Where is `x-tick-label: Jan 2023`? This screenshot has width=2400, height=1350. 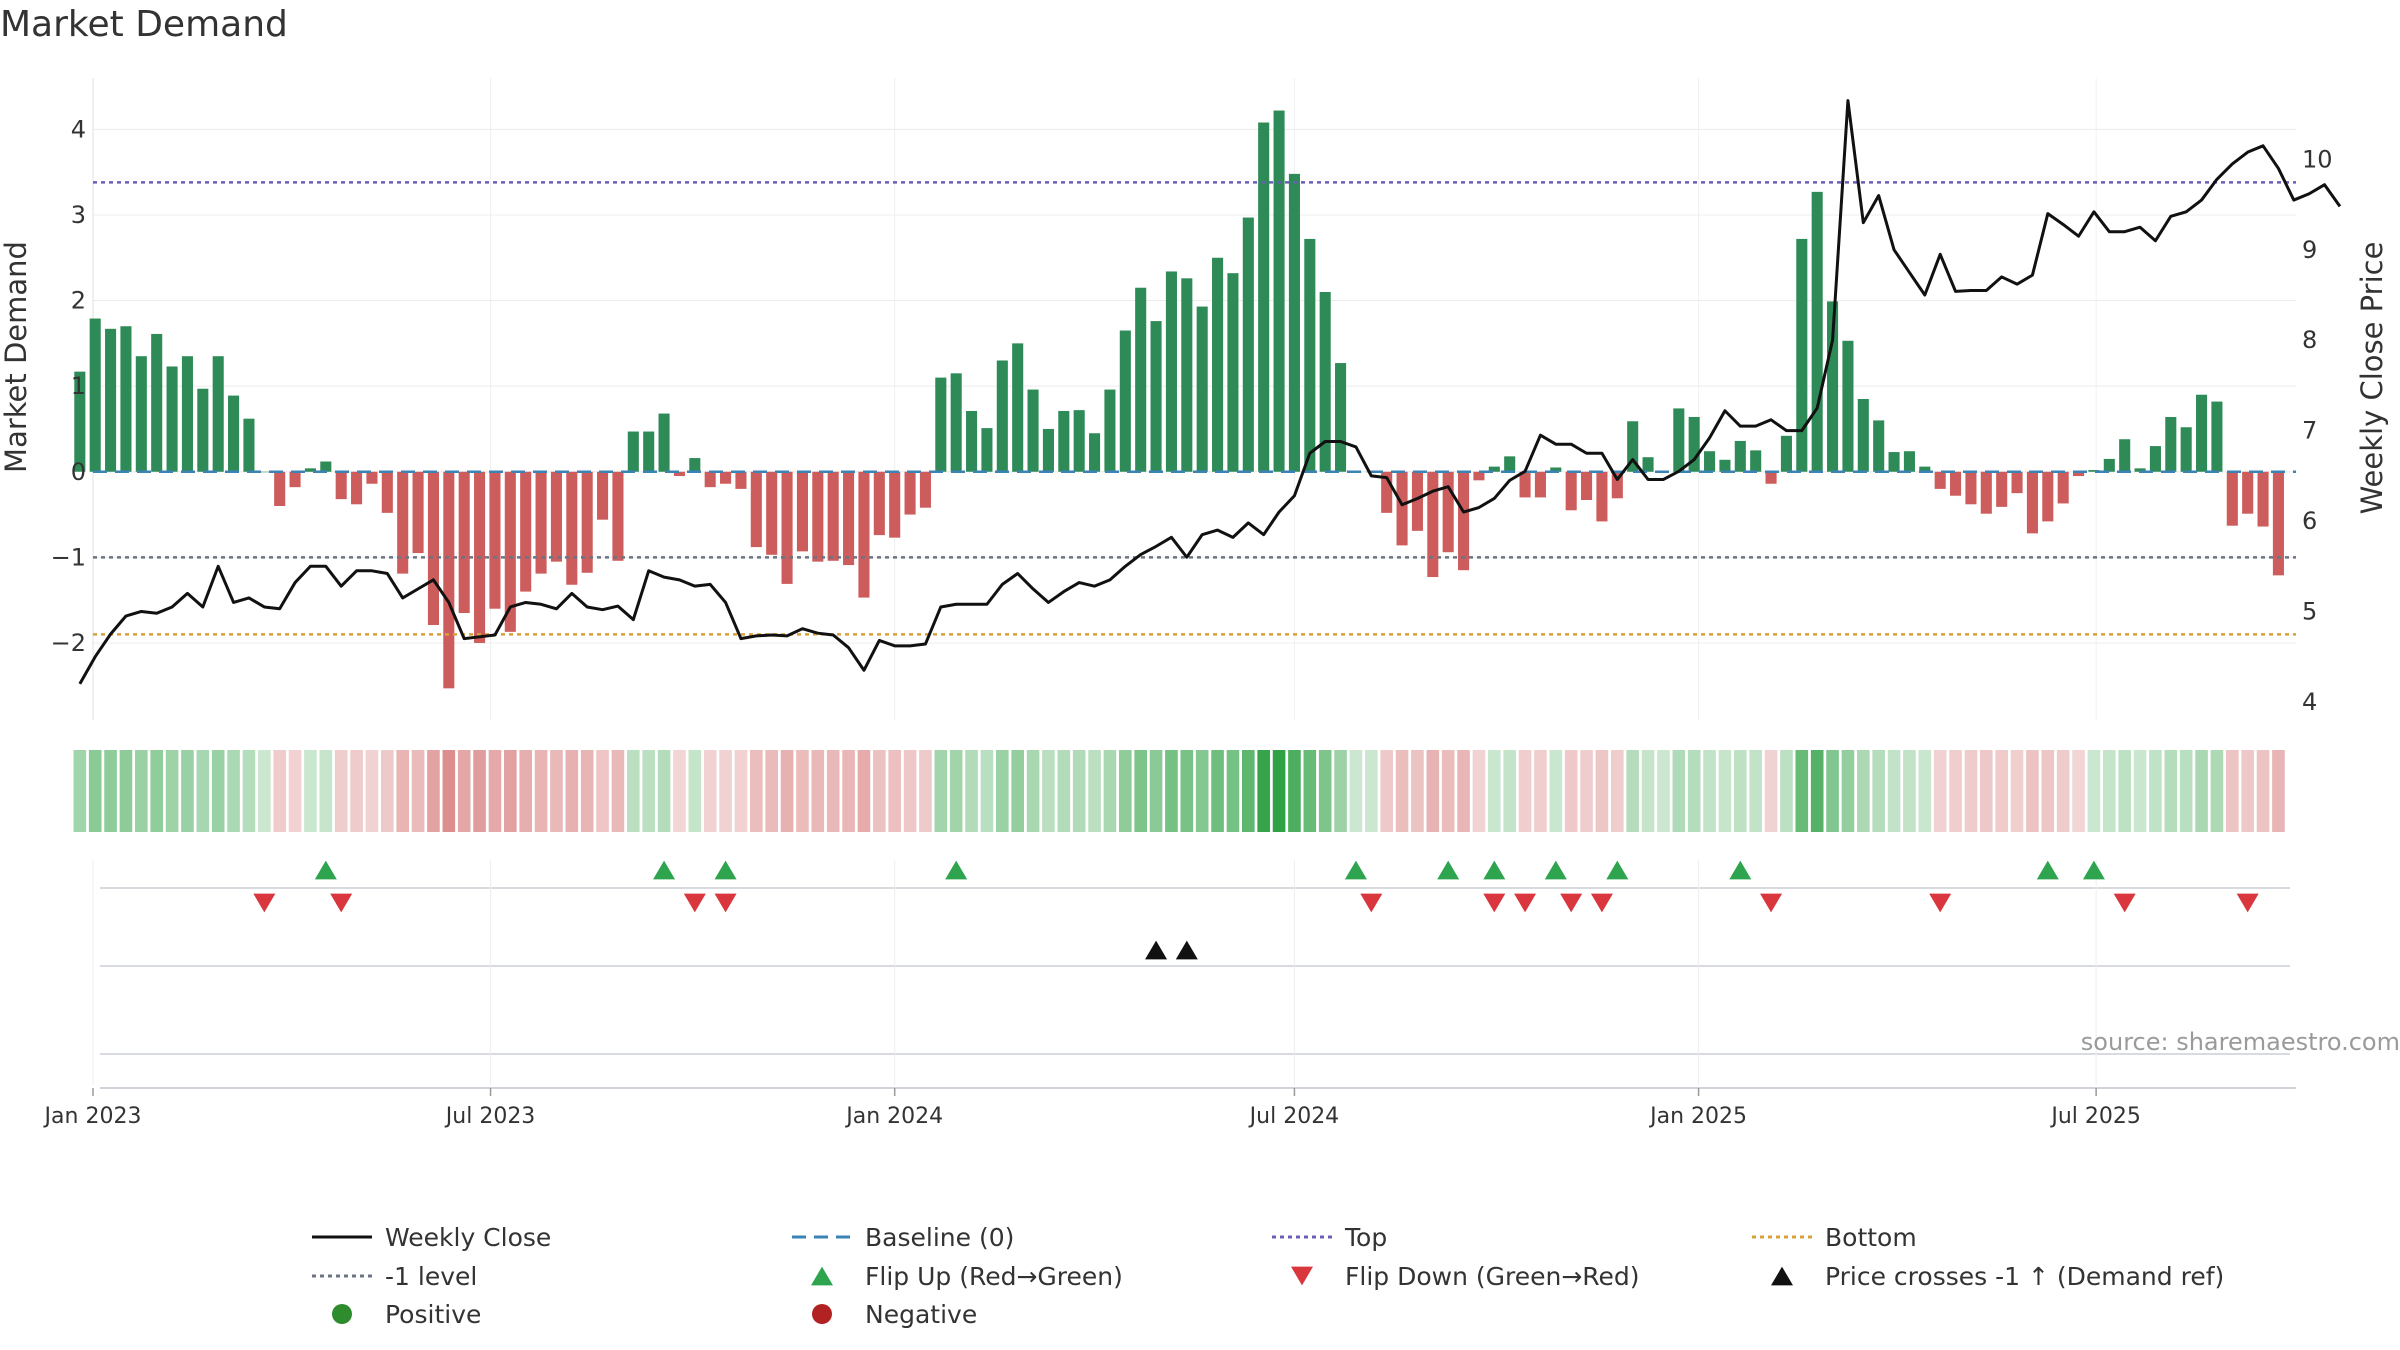
x-tick-label: Jan 2023 is located at coordinates (92, 1116).